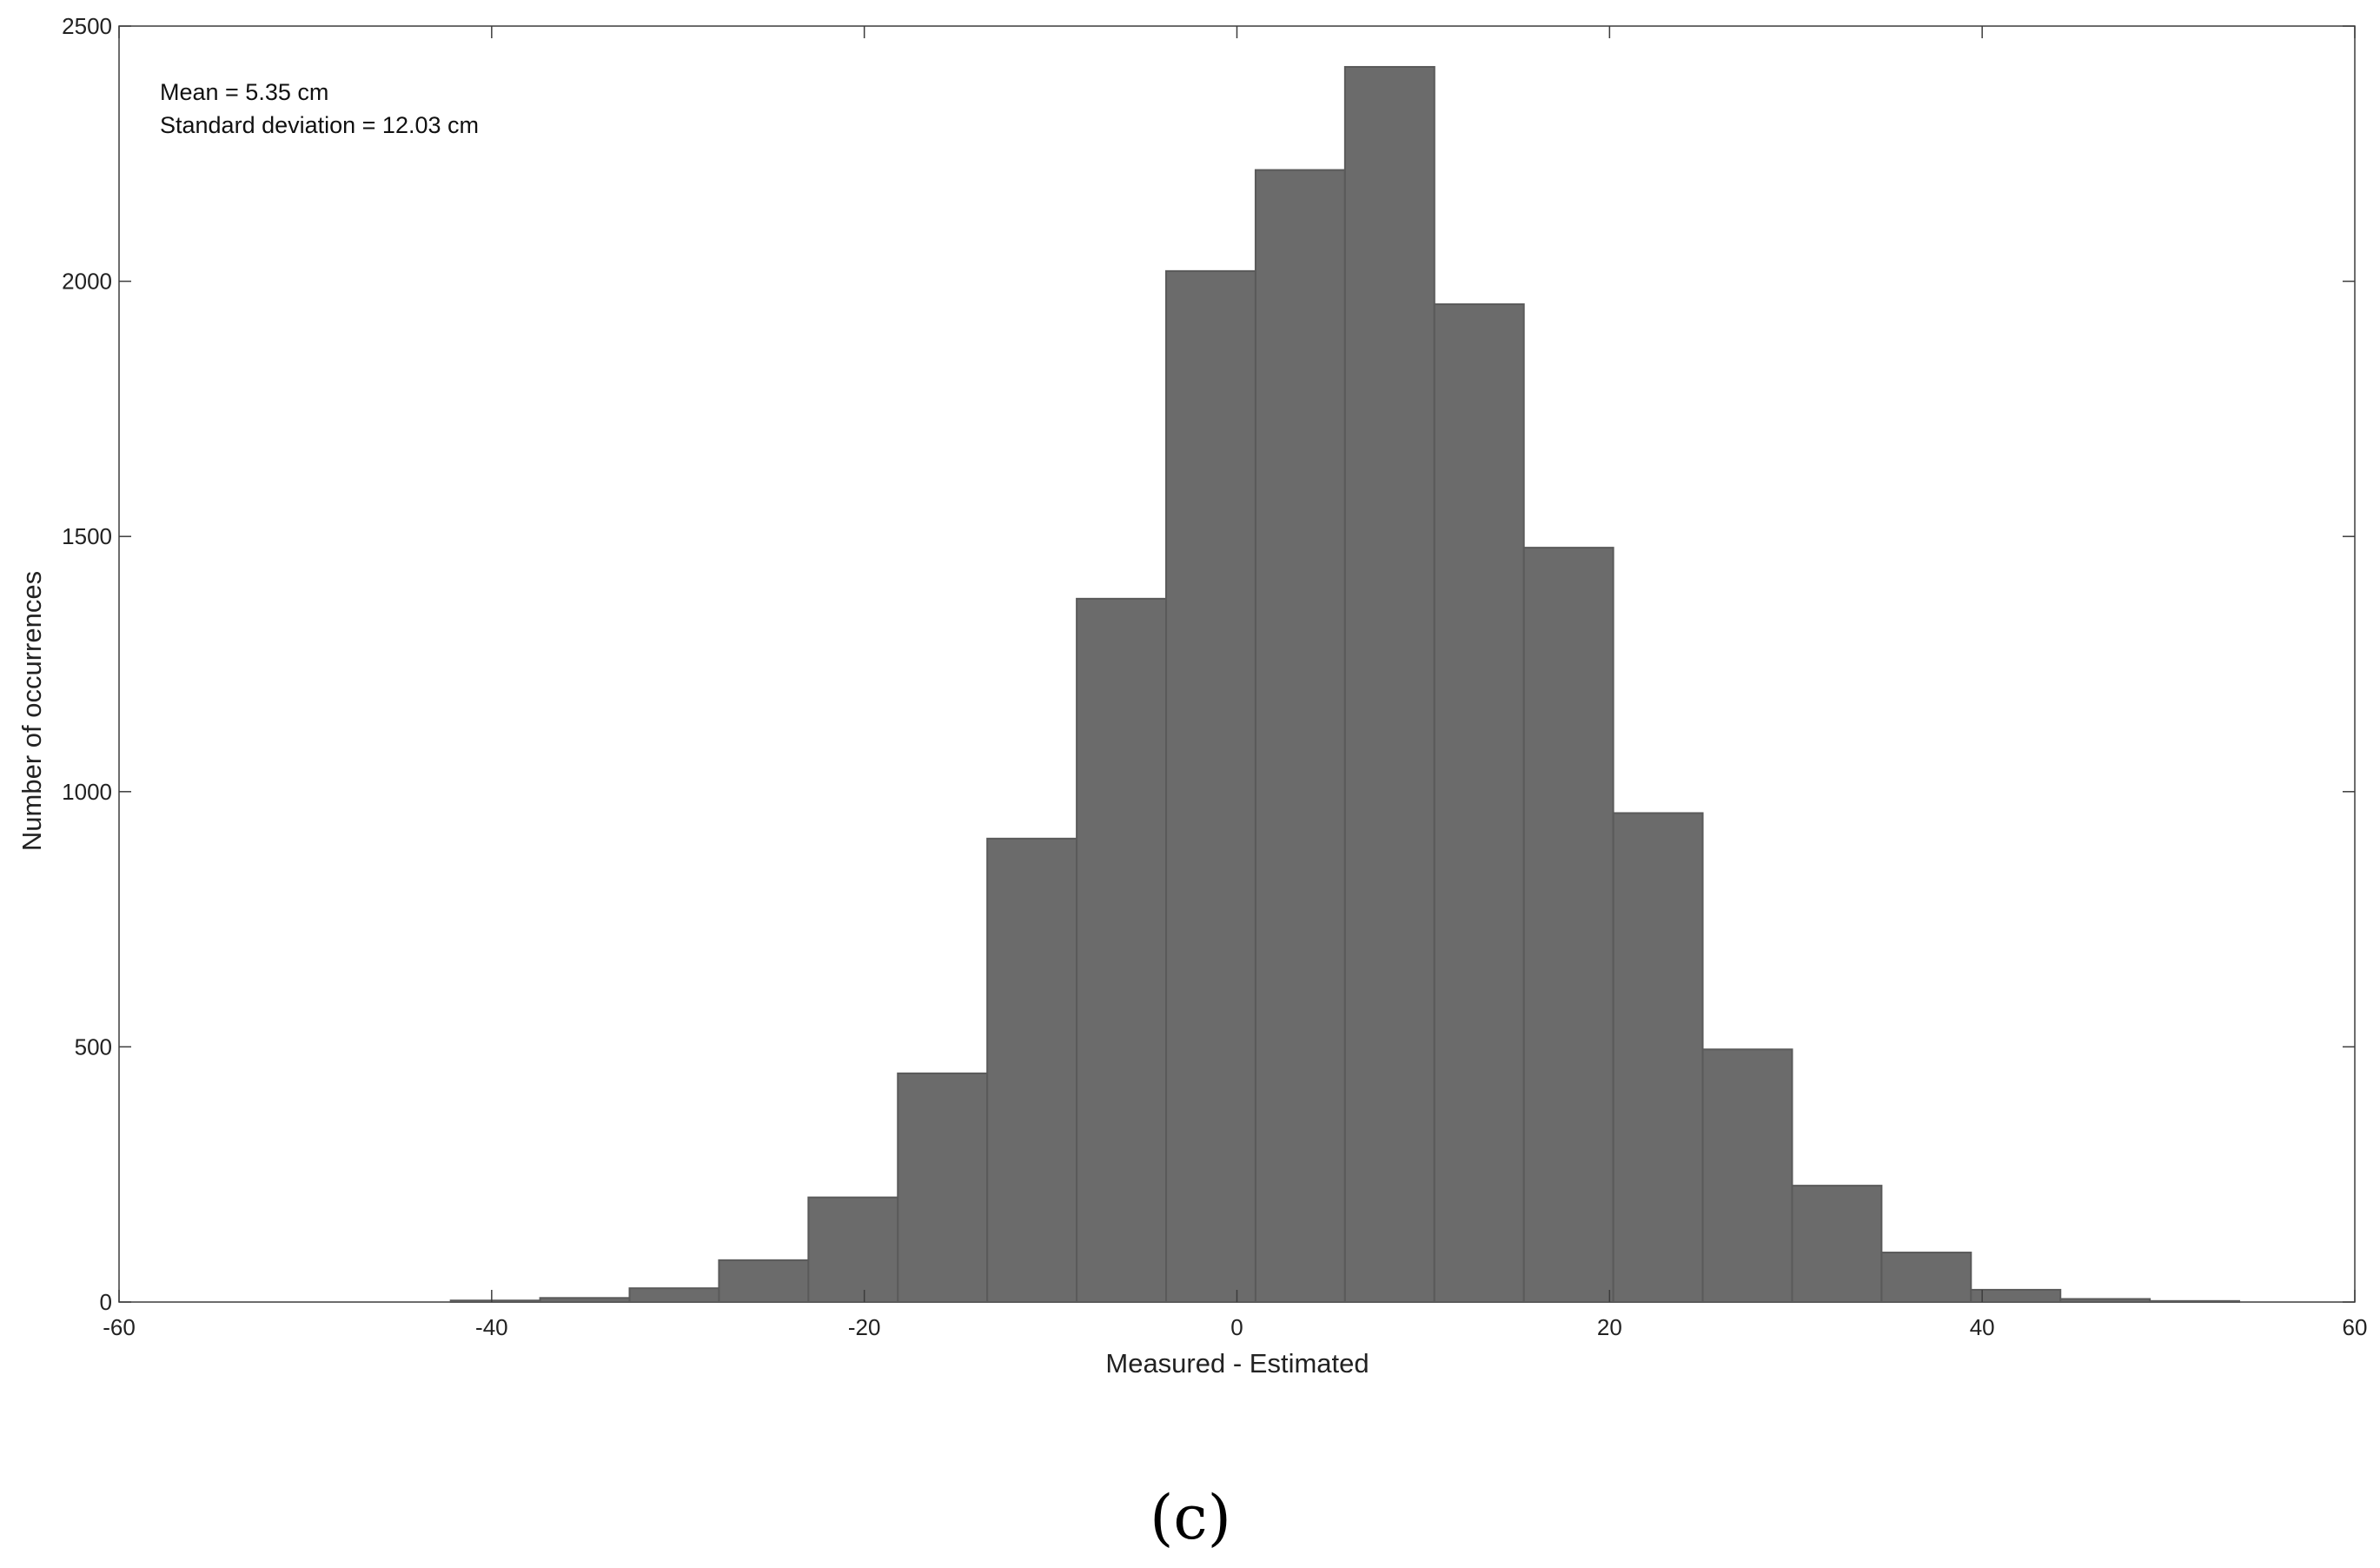 Image resolution: width=2380 pixels, height=1568 pixels. I want to click on y-tick-label-0: 0, so click(106, 1302).